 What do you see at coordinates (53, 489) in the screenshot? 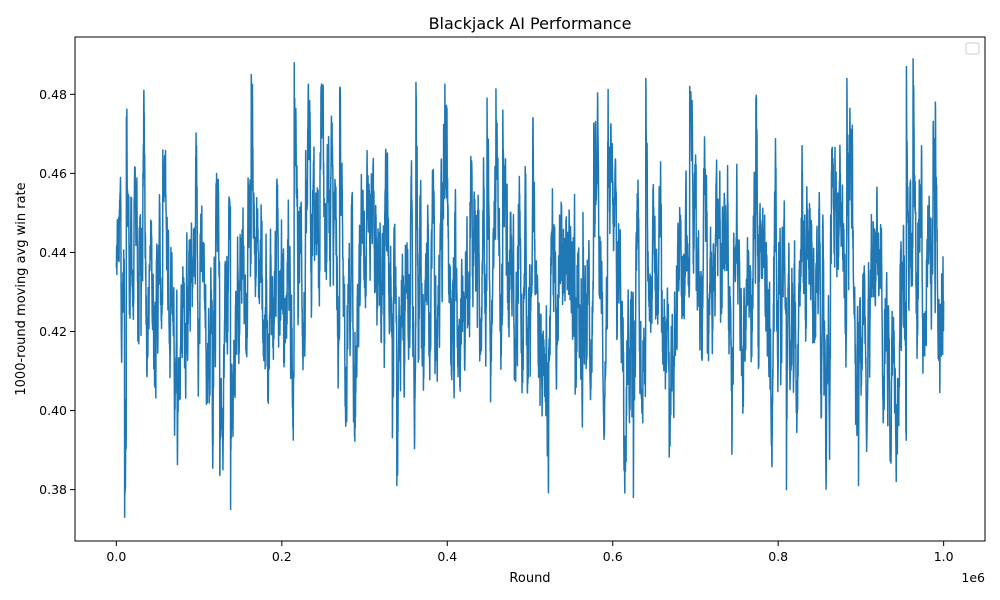
I see `y-tick-label: 0.38` at bounding box center [53, 489].